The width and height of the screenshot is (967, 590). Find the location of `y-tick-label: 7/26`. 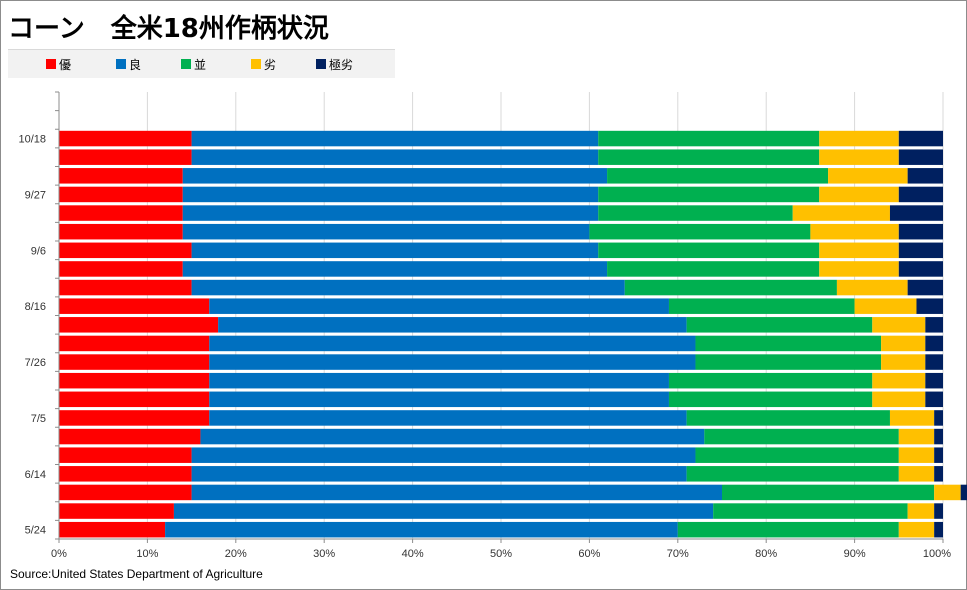

y-tick-label: 7/26 is located at coordinates (35, 363).